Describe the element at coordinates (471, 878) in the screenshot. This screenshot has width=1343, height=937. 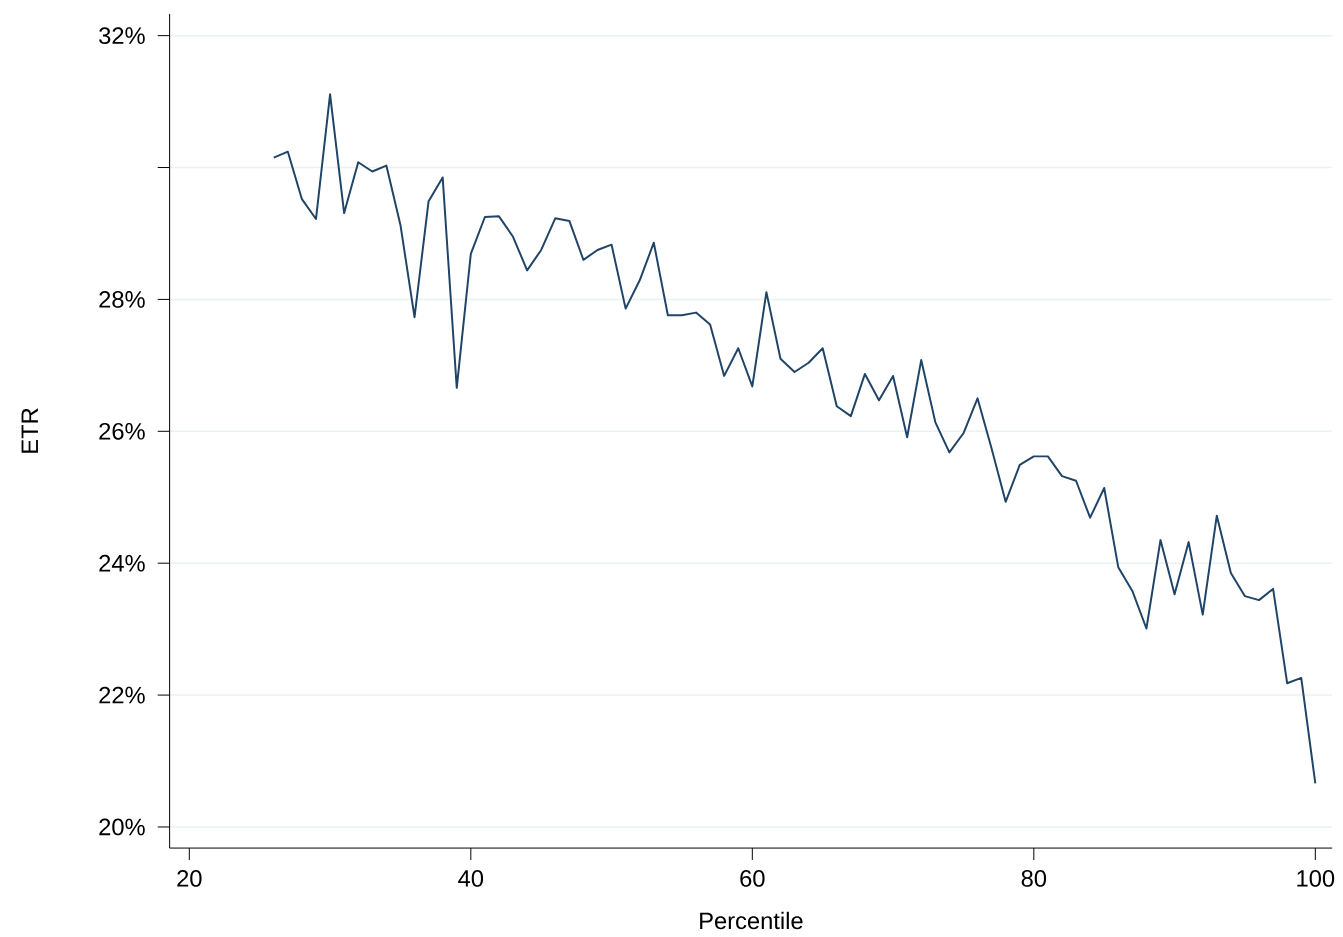
I see `x-tick-label: 40` at that location.